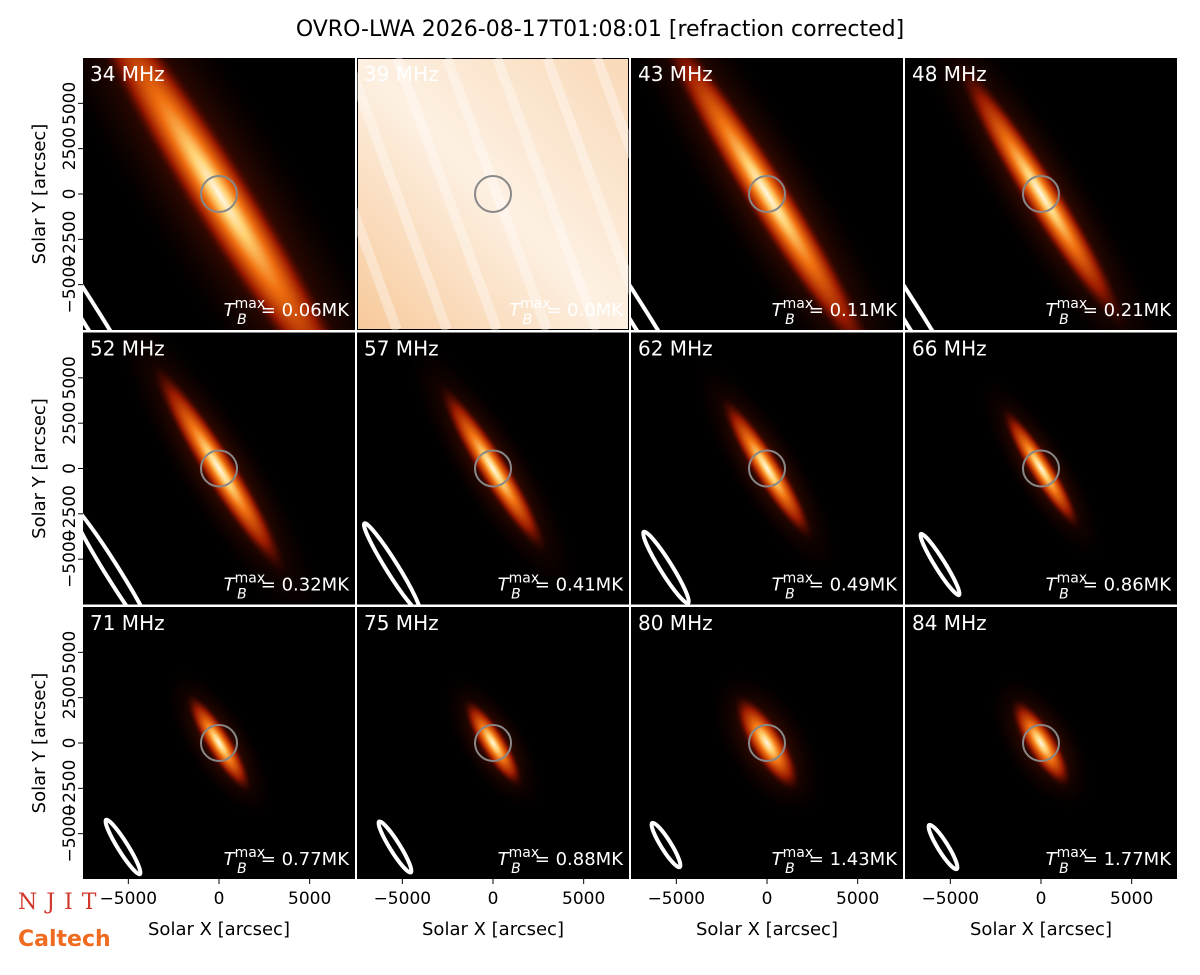 This screenshot has height=975, width=1200. I want to click on value-text: = 0.77MK, so click(305, 859).